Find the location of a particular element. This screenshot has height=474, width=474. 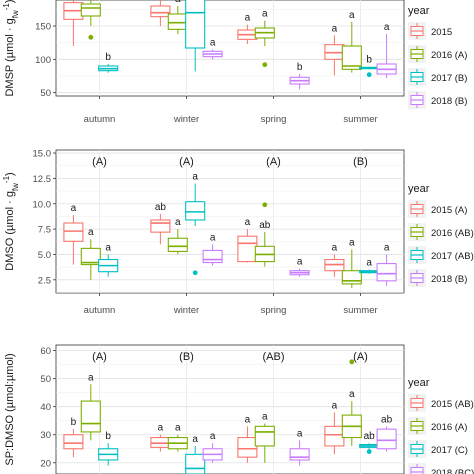

y-tick-label: 150 is located at coordinates (43, 27).